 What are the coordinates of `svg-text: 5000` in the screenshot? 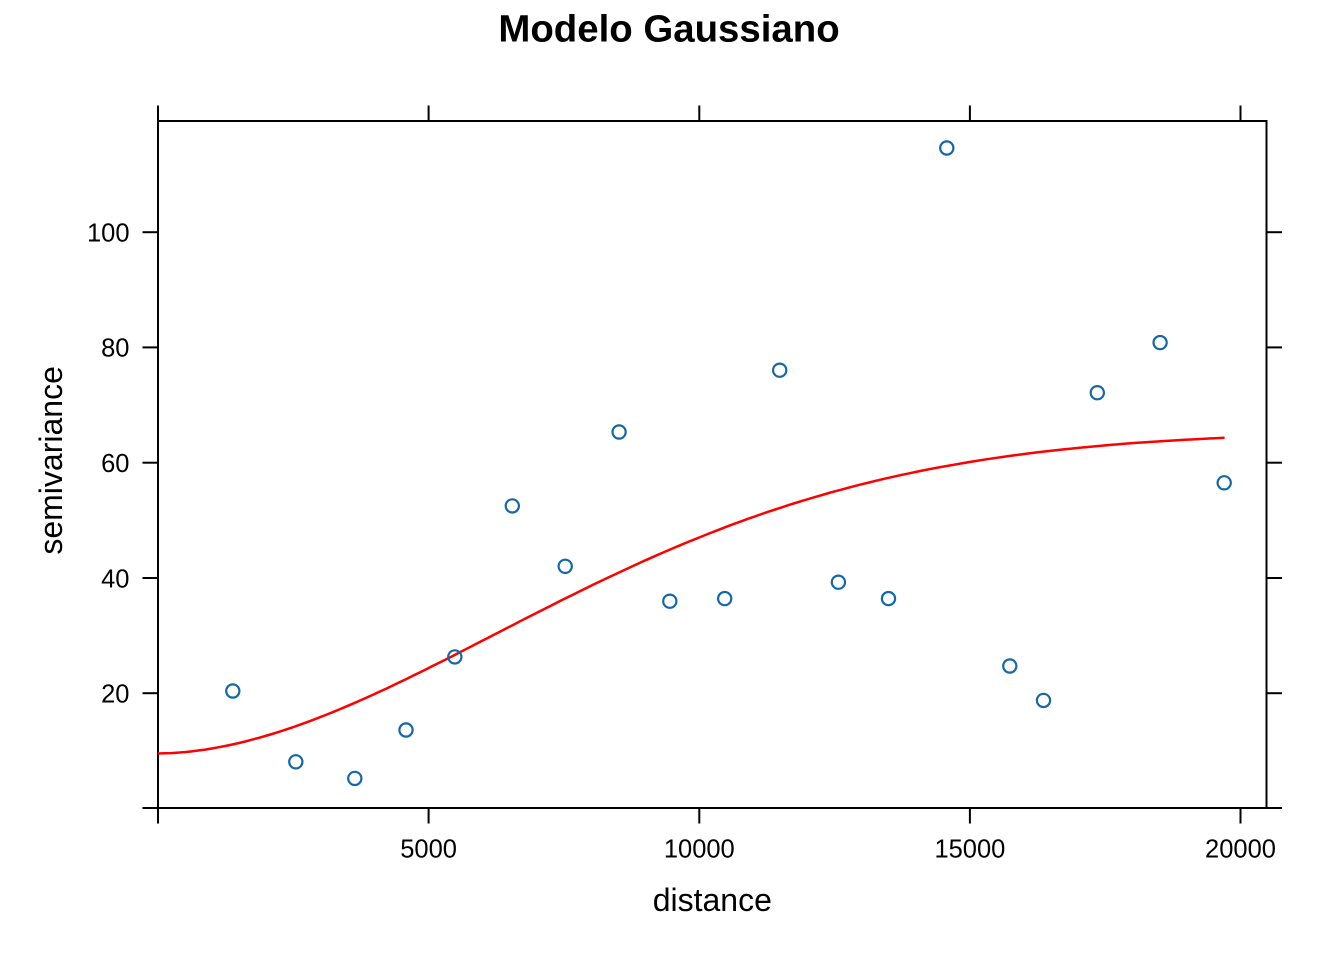 It's located at (428, 850).